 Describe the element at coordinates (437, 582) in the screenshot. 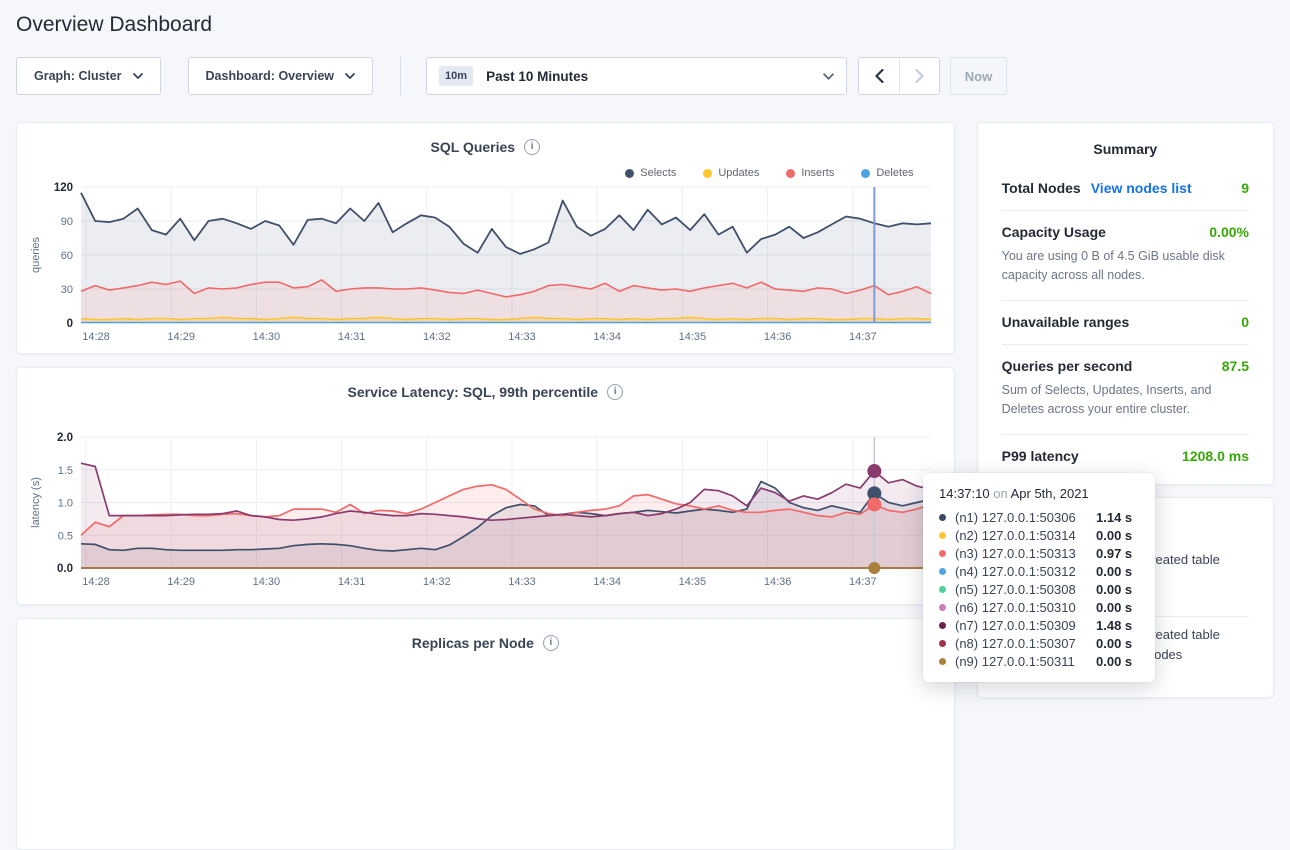

I see `x-tick-label: 14:32` at that location.